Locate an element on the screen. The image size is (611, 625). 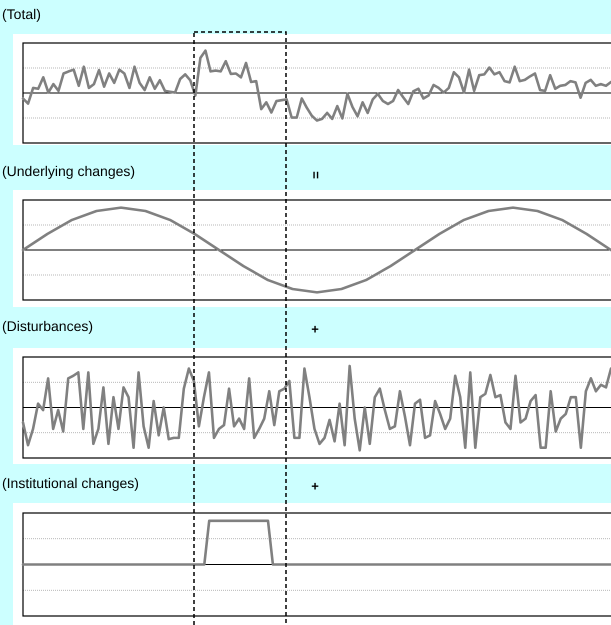
chart-title: (Underlying changes) is located at coordinates (69, 171).